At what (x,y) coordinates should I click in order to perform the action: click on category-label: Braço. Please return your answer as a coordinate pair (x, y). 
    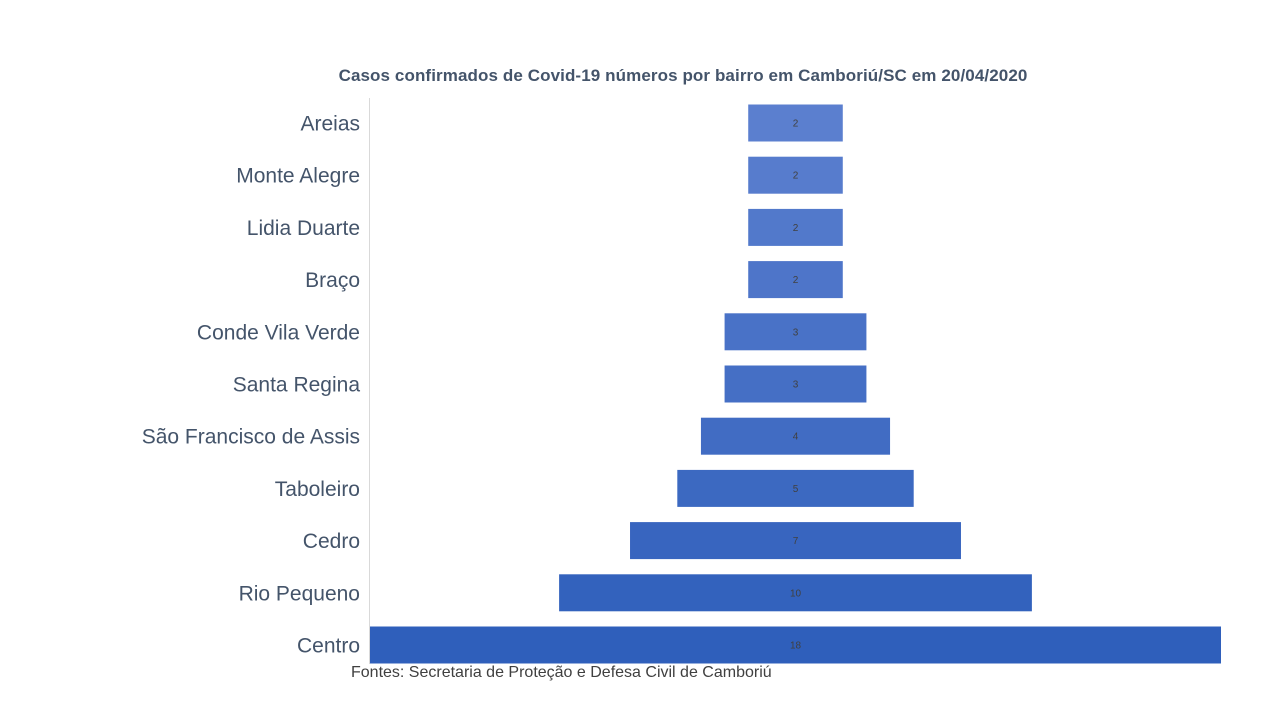
    Looking at the image, I should click on (332, 280).